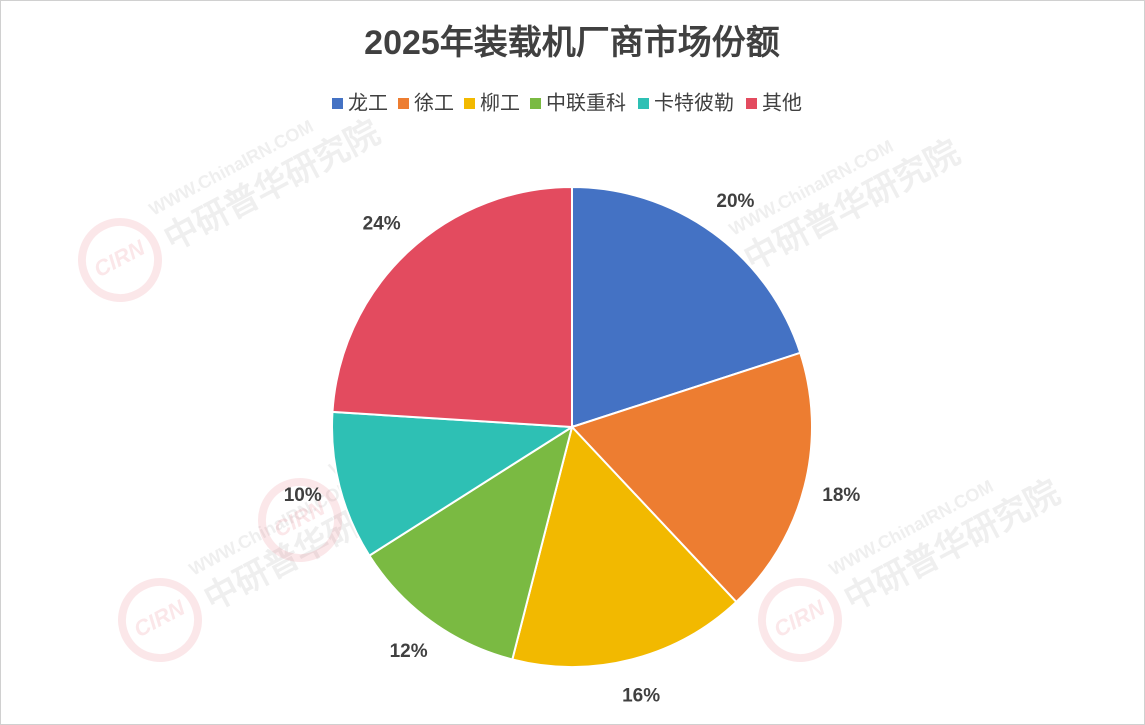 Image resolution: width=1145 pixels, height=725 pixels. Describe the element at coordinates (572, 42) in the screenshot. I see `chart-title: 2025年装载机厂商市场份额` at that location.